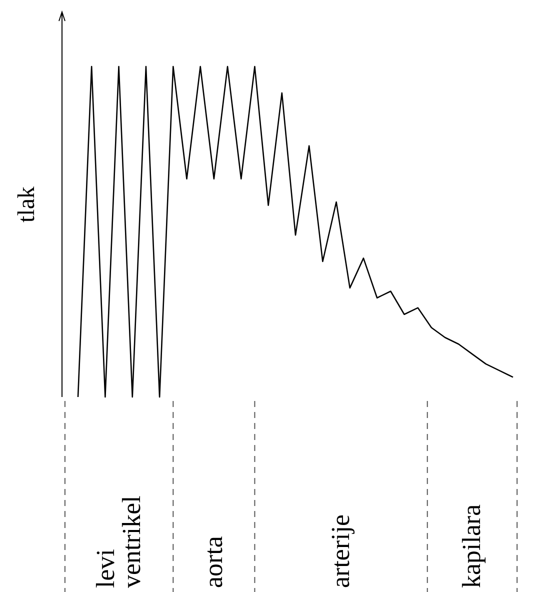 This screenshot has height=592, width=558. I want to click on text: aorta, so click(213, 562).